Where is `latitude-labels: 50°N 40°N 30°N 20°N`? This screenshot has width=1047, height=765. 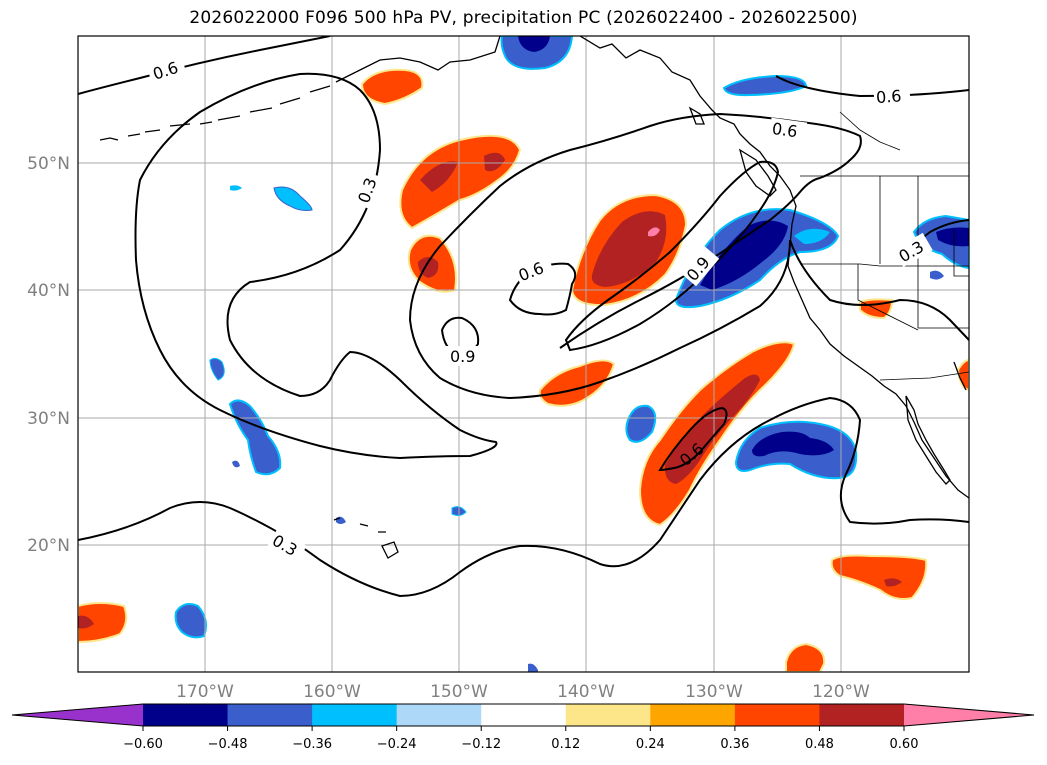 latitude-labels: 50°N 40°N 30°N 20°N is located at coordinates (48, 355).